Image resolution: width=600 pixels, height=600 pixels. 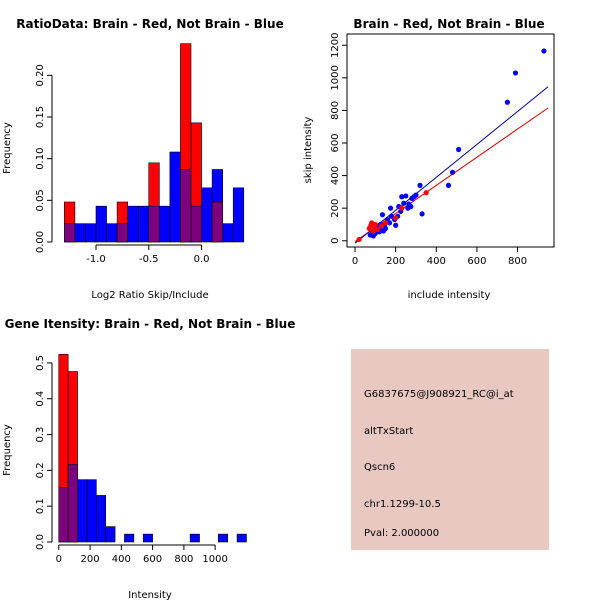 What do you see at coordinates (40, 470) in the screenshot?
I see `intensity-y-tick-label: 0.2` at bounding box center [40, 470].